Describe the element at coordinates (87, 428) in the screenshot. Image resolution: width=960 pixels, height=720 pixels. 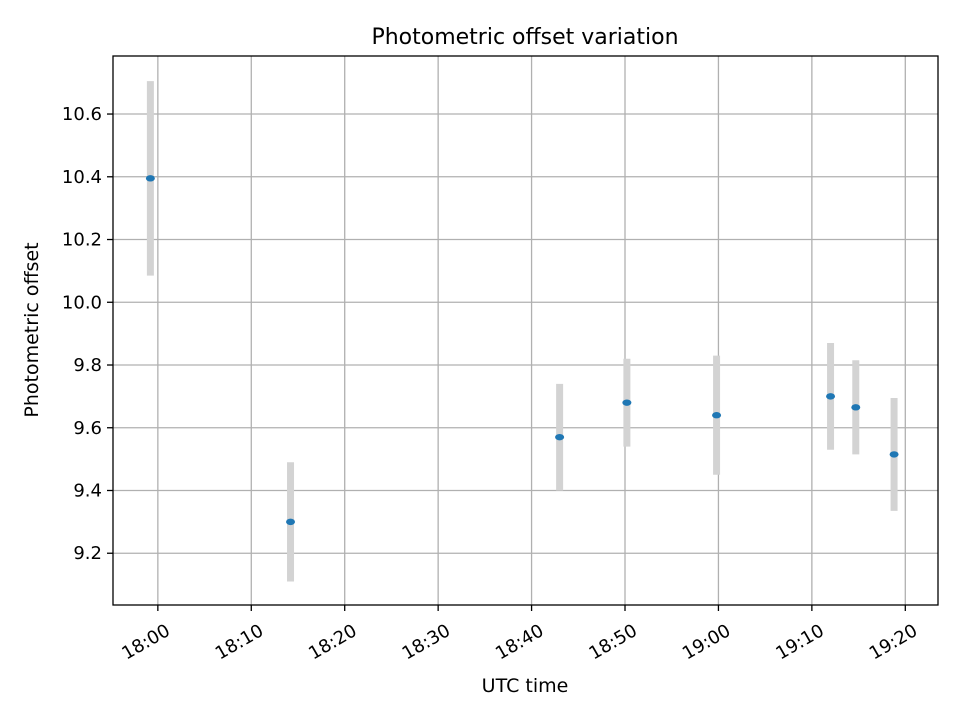
I see `y-tick-label: 9.6` at that location.